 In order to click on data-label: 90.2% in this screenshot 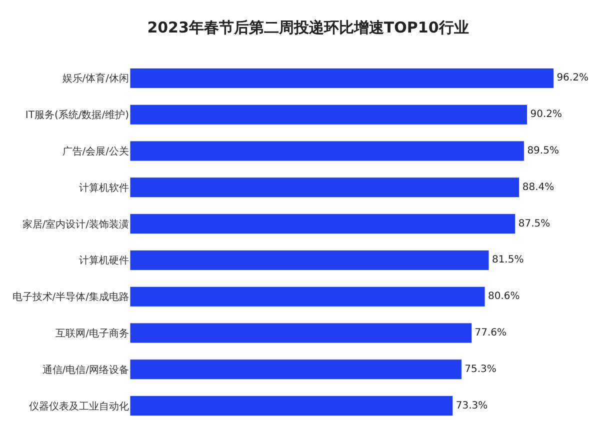, I will do `click(546, 114)`.